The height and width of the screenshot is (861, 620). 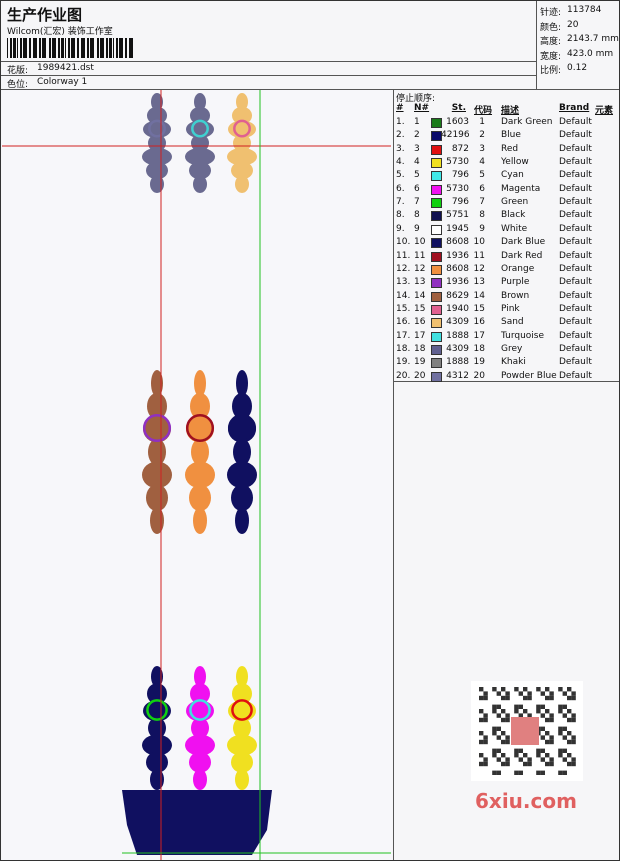 What do you see at coordinates (510, 111) in the screenshot?
I see `column-header: 描述` at bounding box center [510, 111].